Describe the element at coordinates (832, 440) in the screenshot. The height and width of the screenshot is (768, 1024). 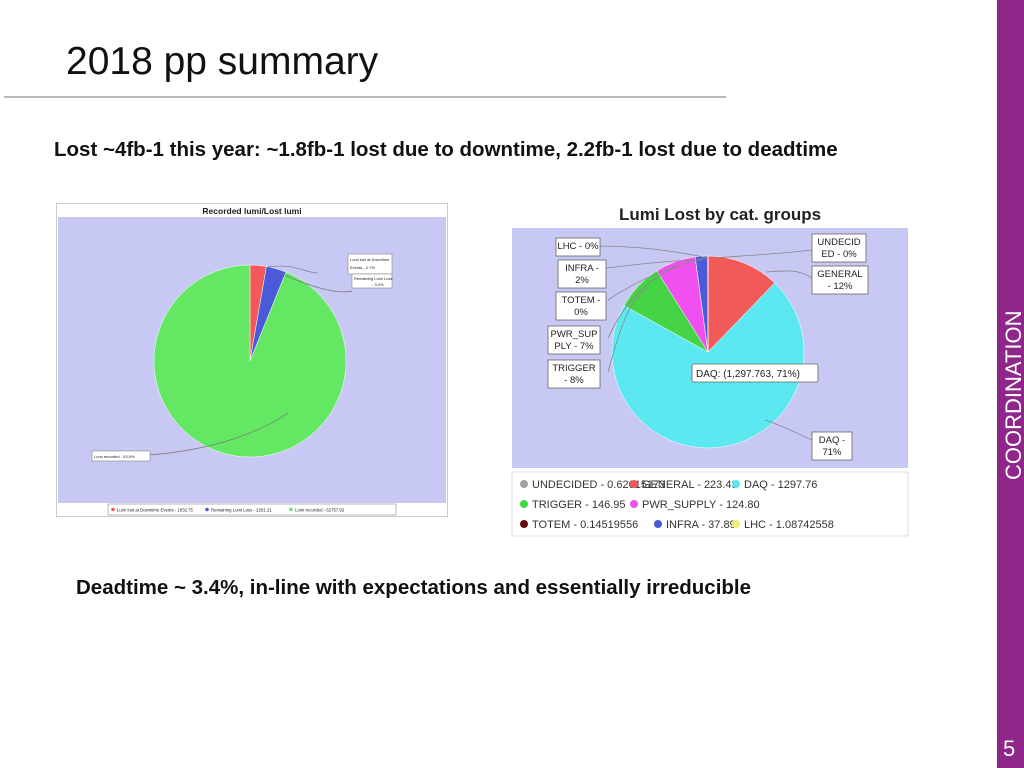
I see `chart2-callout-right-2-line1: DAQ -` at that location.